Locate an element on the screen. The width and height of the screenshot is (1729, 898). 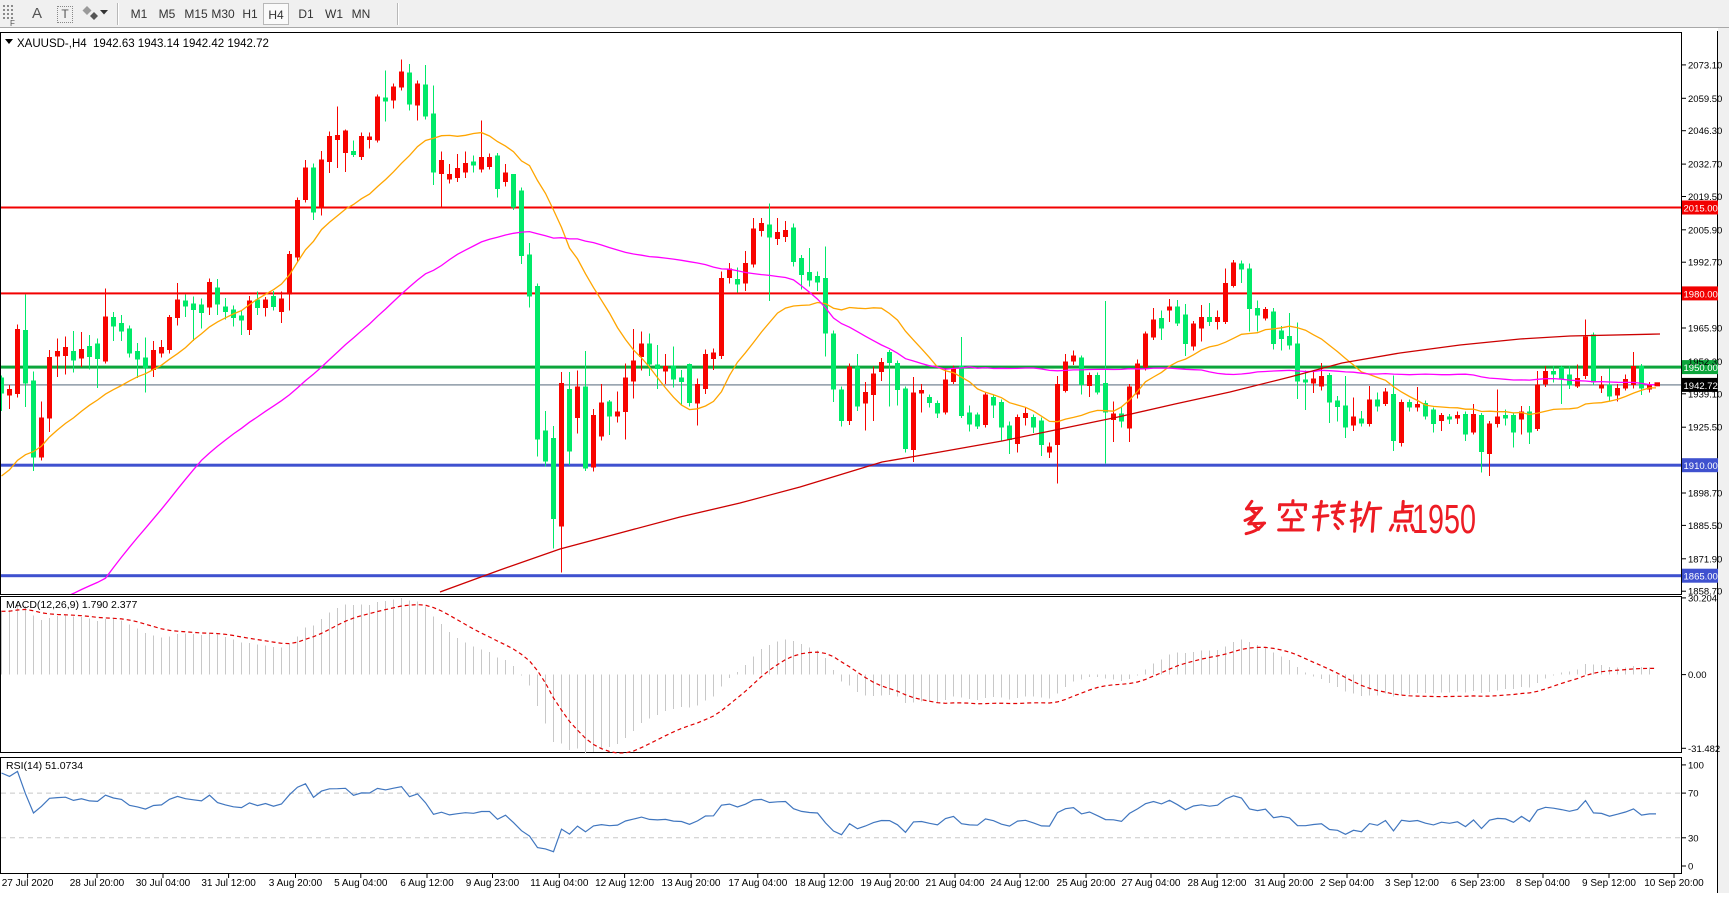
svg-text: 1942.72 is located at coordinates (1701, 386).